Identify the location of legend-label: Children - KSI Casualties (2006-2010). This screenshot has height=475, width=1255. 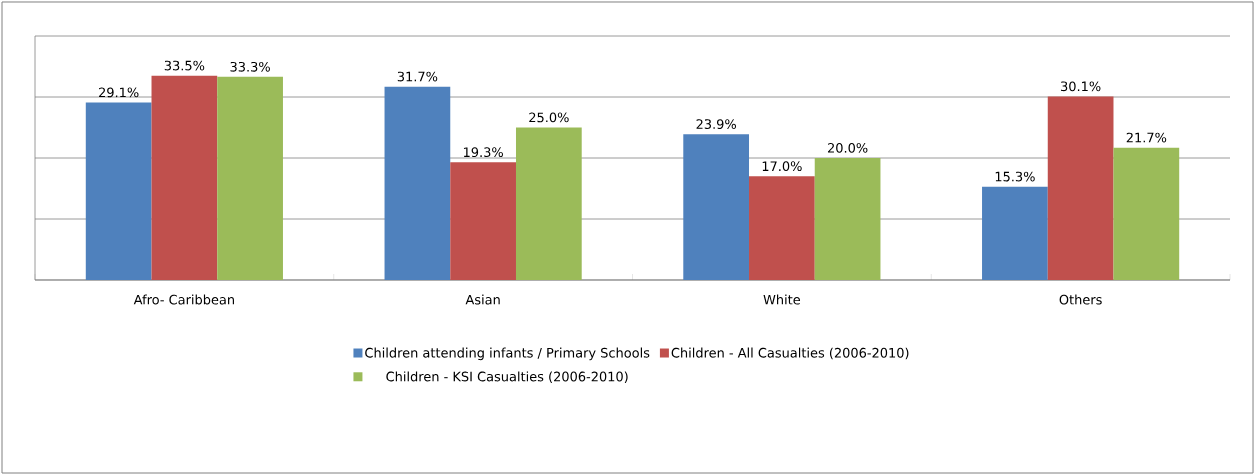
(507, 377).